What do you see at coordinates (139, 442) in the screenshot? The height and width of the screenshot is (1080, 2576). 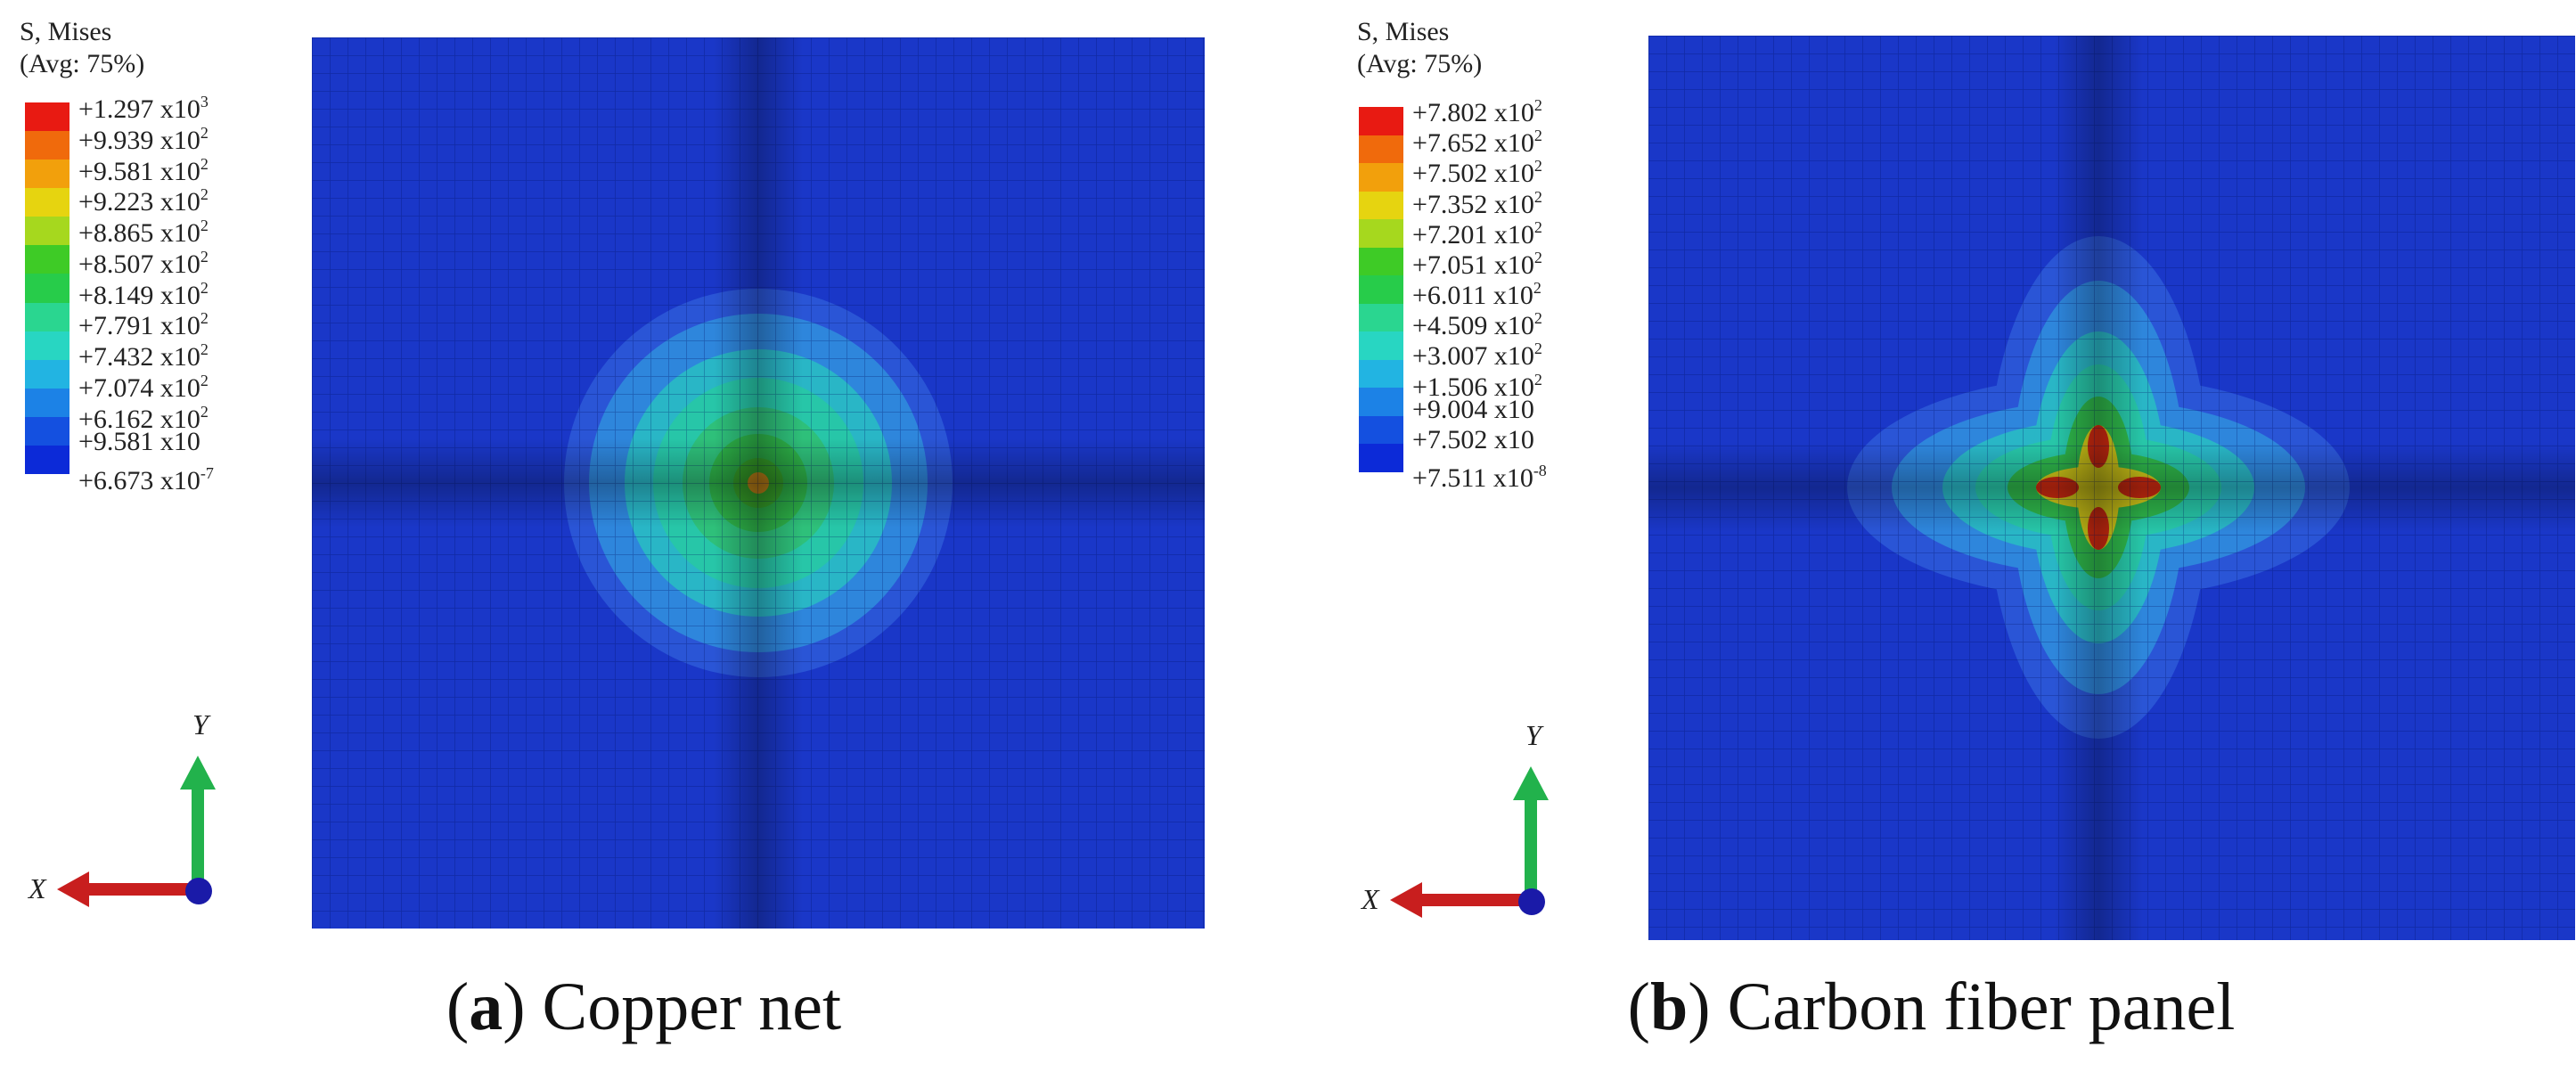 I see `legend-label: +9.581 x10` at bounding box center [139, 442].